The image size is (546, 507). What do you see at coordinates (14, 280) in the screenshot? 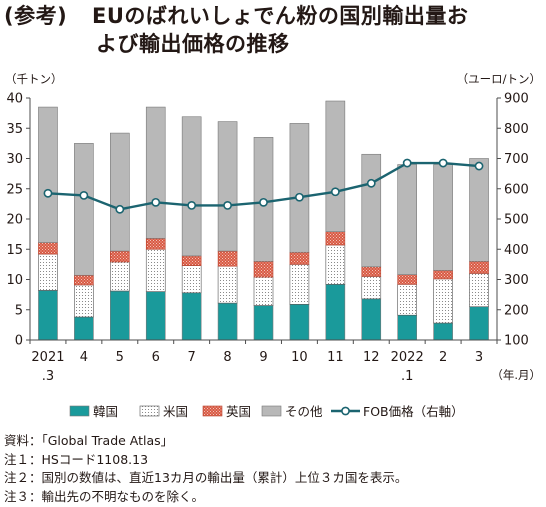
I see `left-tick-label: 10` at bounding box center [14, 280].